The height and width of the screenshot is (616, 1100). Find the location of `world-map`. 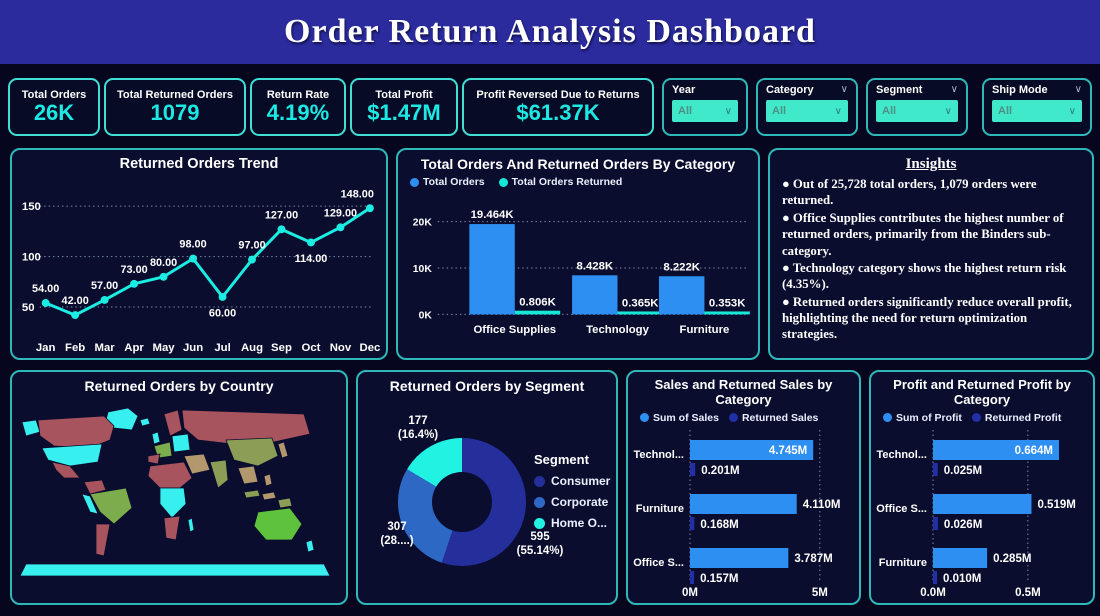

world-map is located at coordinates (177, 494).